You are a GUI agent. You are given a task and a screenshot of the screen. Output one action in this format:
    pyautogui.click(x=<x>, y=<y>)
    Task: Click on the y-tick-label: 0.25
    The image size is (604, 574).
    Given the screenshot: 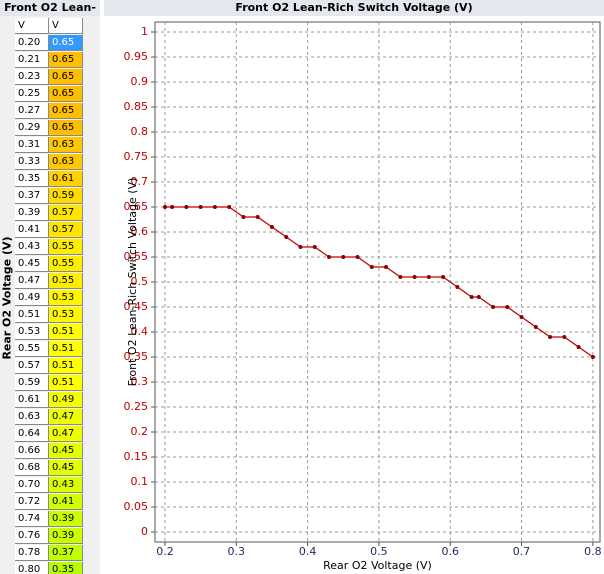 What is the action you would take?
    pyautogui.click(x=136, y=406)
    